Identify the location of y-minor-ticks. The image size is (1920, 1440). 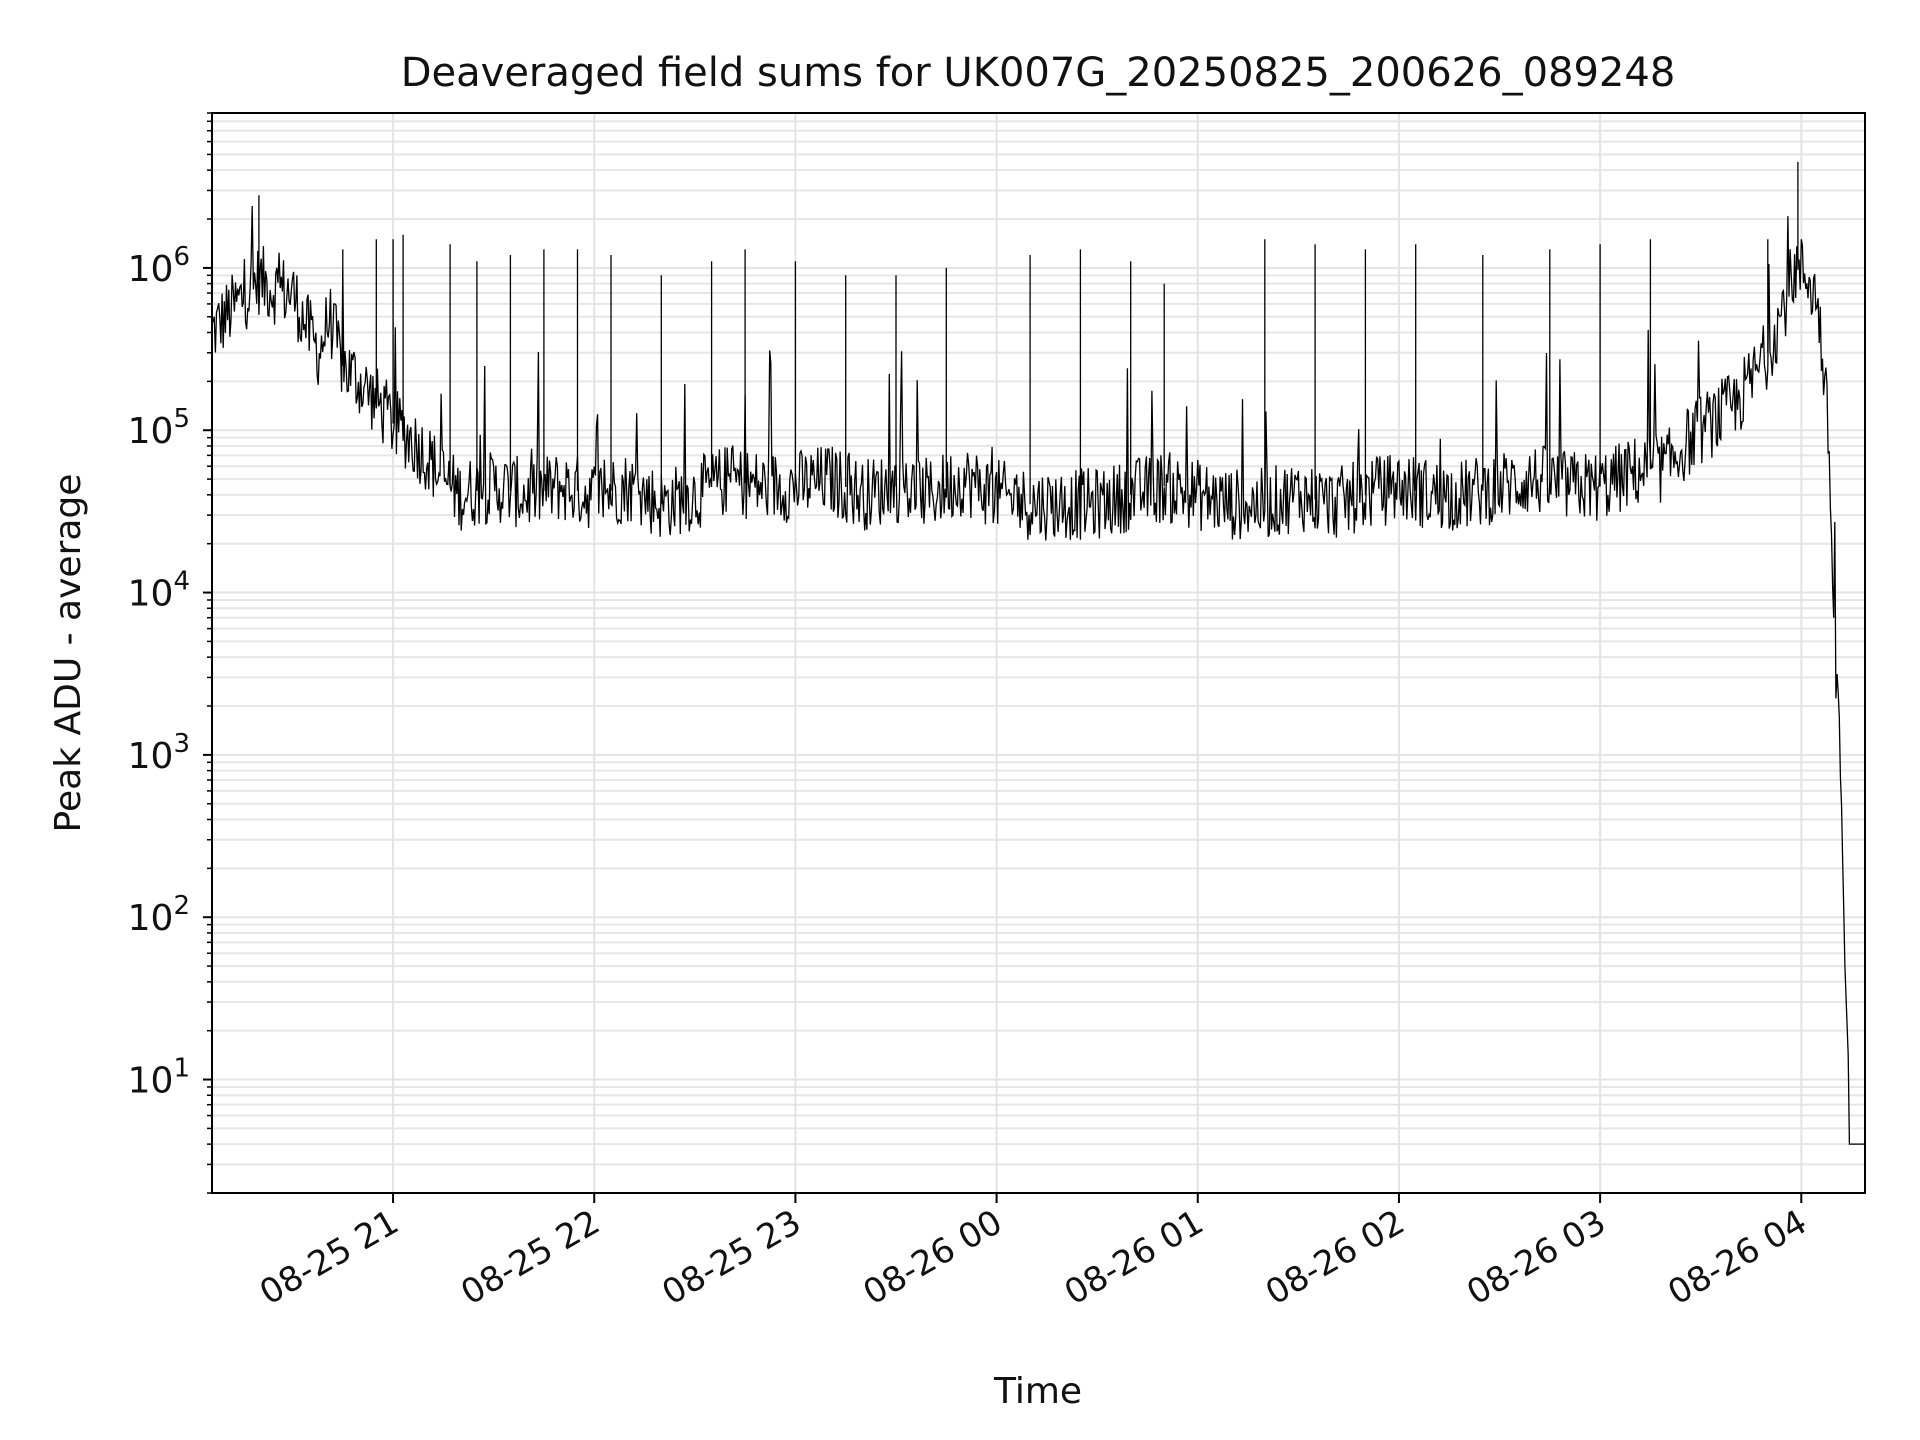
(209, 653).